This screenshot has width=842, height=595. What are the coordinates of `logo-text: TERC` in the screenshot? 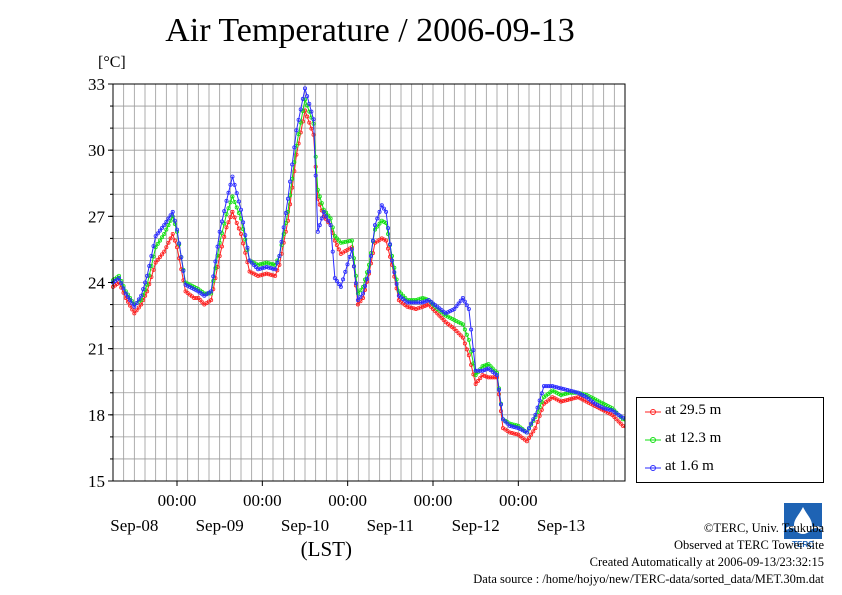 It's located at (803, 544).